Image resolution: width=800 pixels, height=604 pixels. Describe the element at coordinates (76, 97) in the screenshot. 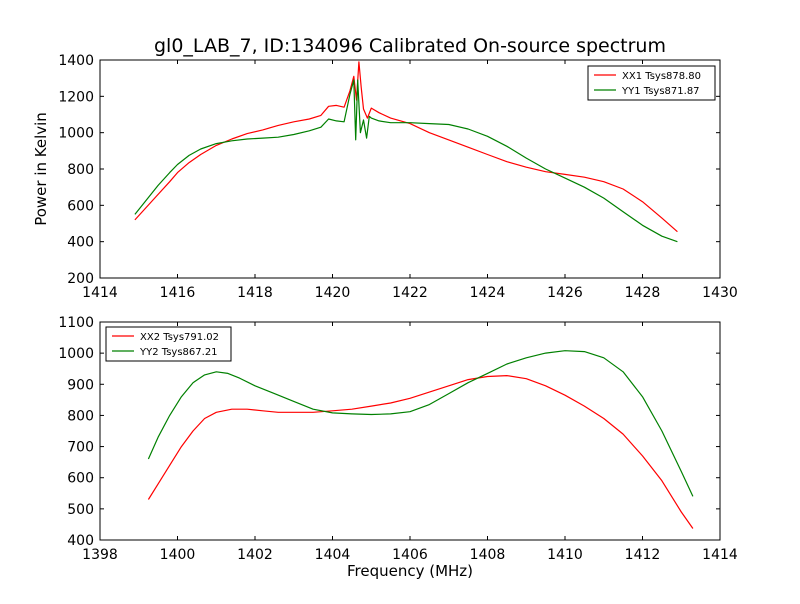

I see `y-tick-label: 1200` at that location.